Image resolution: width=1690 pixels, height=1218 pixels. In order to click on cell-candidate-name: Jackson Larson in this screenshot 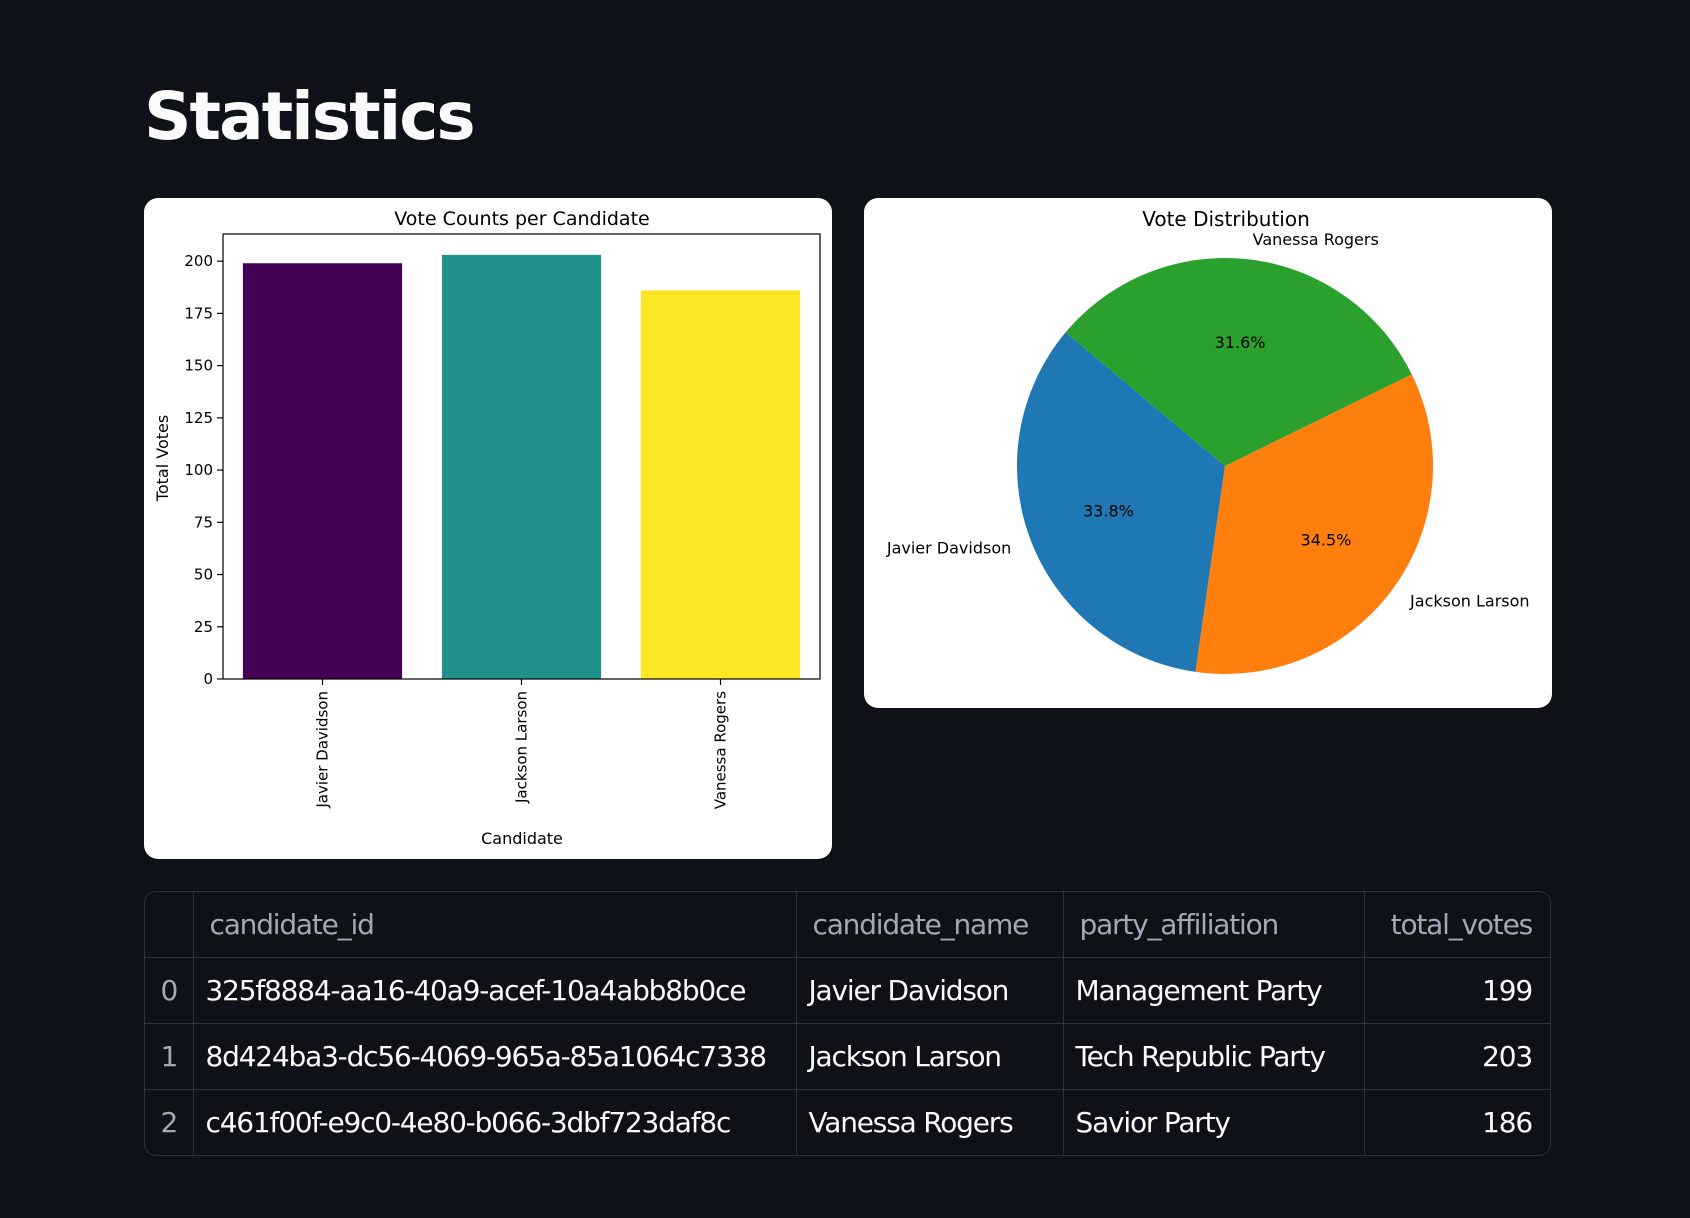, I will do `click(930, 1056)`.